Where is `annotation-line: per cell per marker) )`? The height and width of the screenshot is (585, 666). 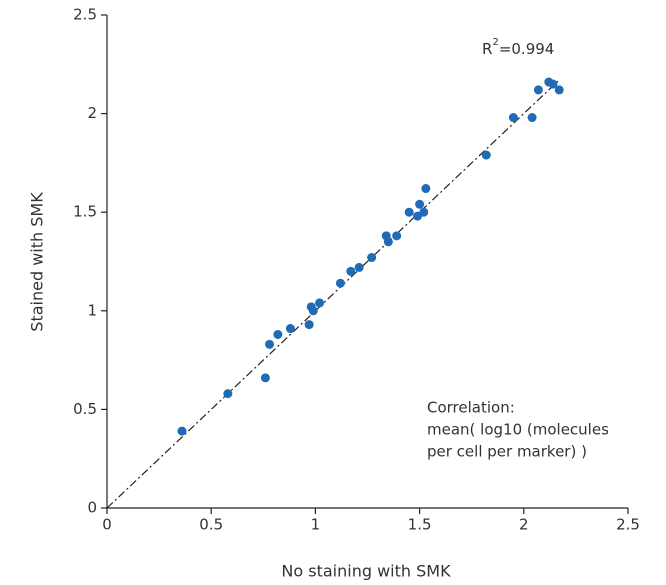 annotation-line: per cell per marker) ) is located at coordinates (507, 452).